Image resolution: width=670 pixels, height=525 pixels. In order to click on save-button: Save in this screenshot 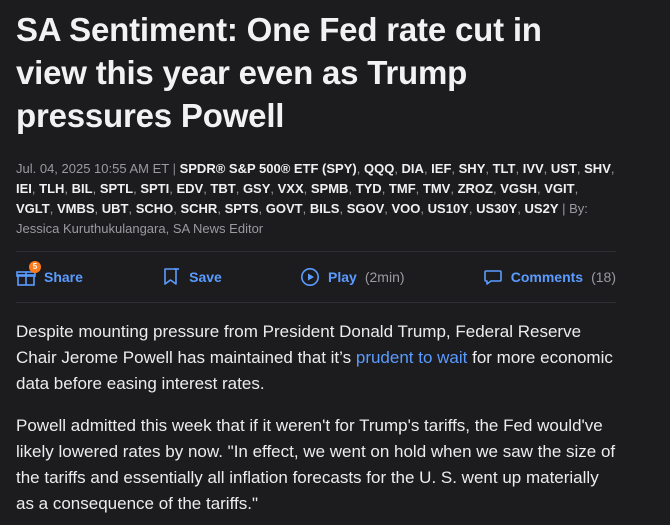, I will do `click(191, 277)`.